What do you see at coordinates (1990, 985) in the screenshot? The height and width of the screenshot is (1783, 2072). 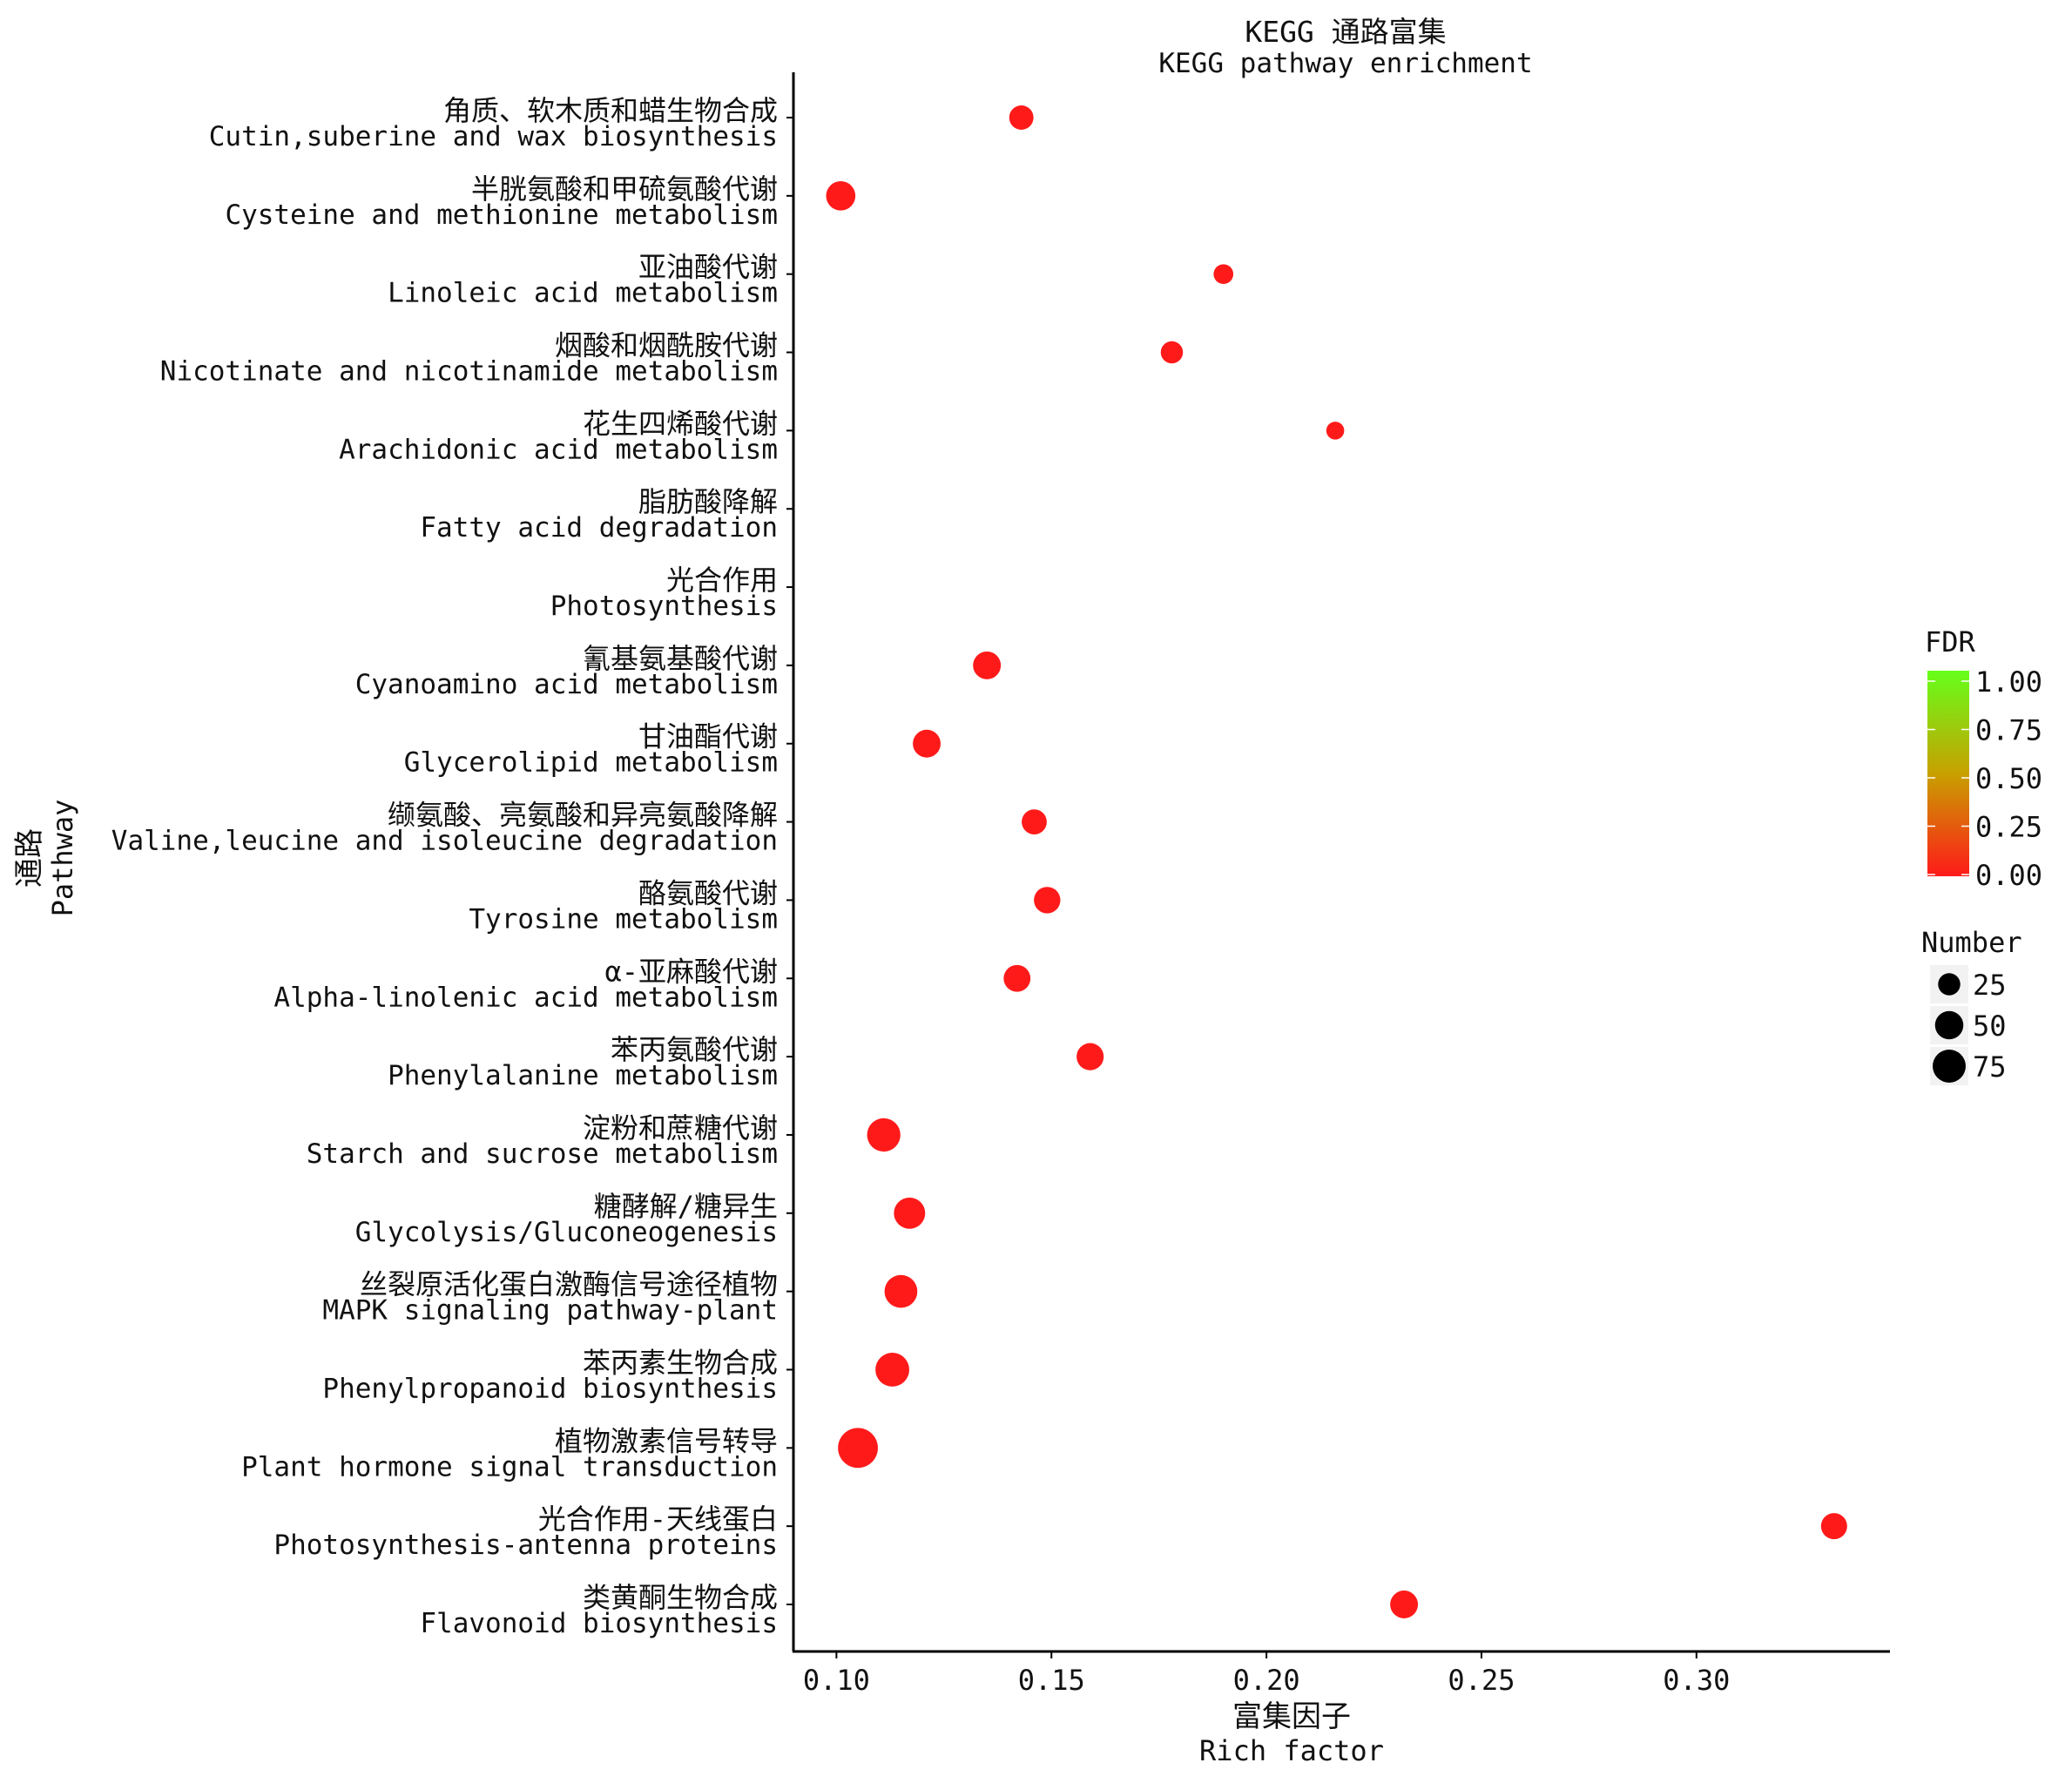 I see `size-legend-label: 25` at bounding box center [1990, 985].